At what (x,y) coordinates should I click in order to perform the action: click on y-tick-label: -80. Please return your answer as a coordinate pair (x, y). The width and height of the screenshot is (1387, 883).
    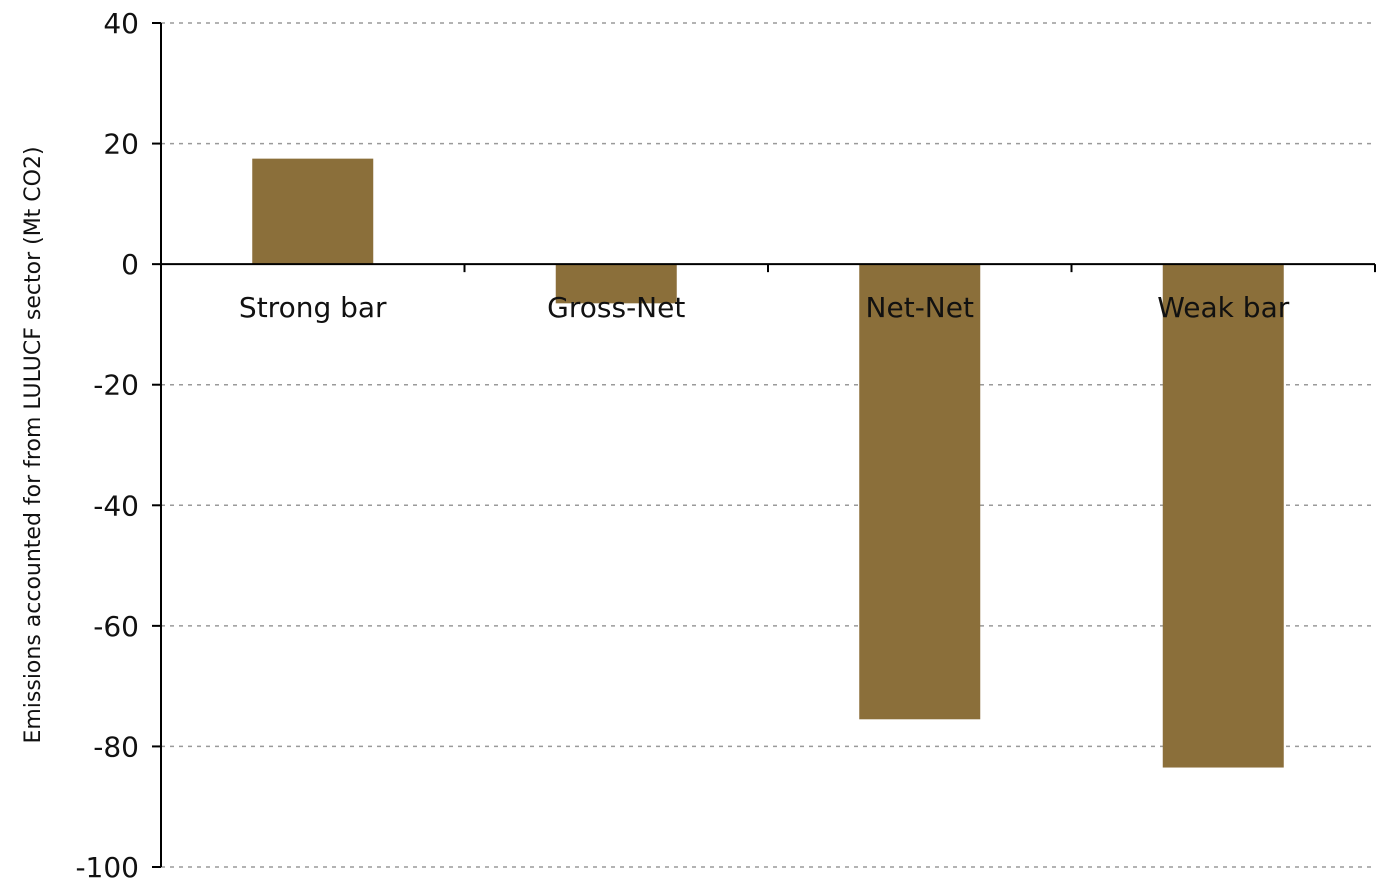
    Looking at the image, I should click on (116, 746).